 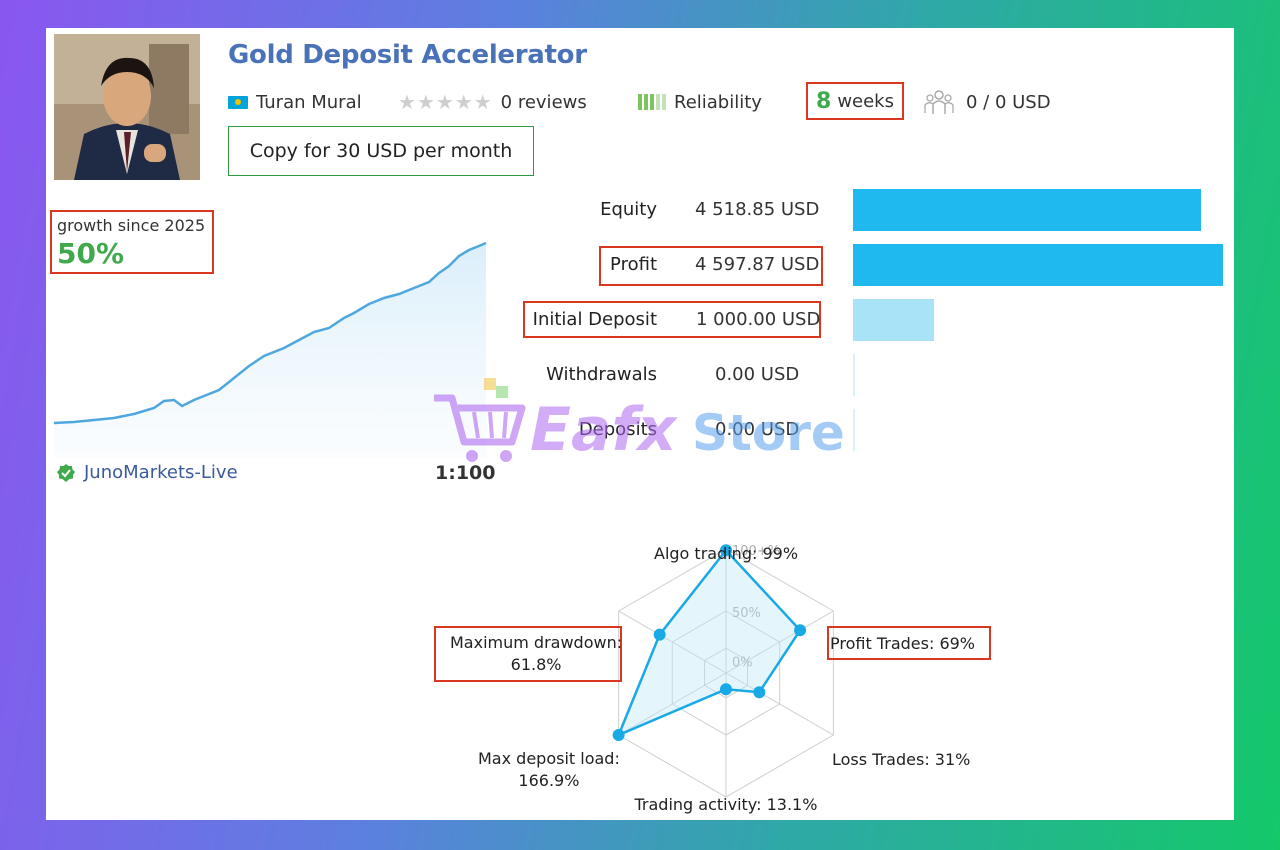 What do you see at coordinates (543, 102) in the screenshot?
I see `reviews-count: 0 reviews` at bounding box center [543, 102].